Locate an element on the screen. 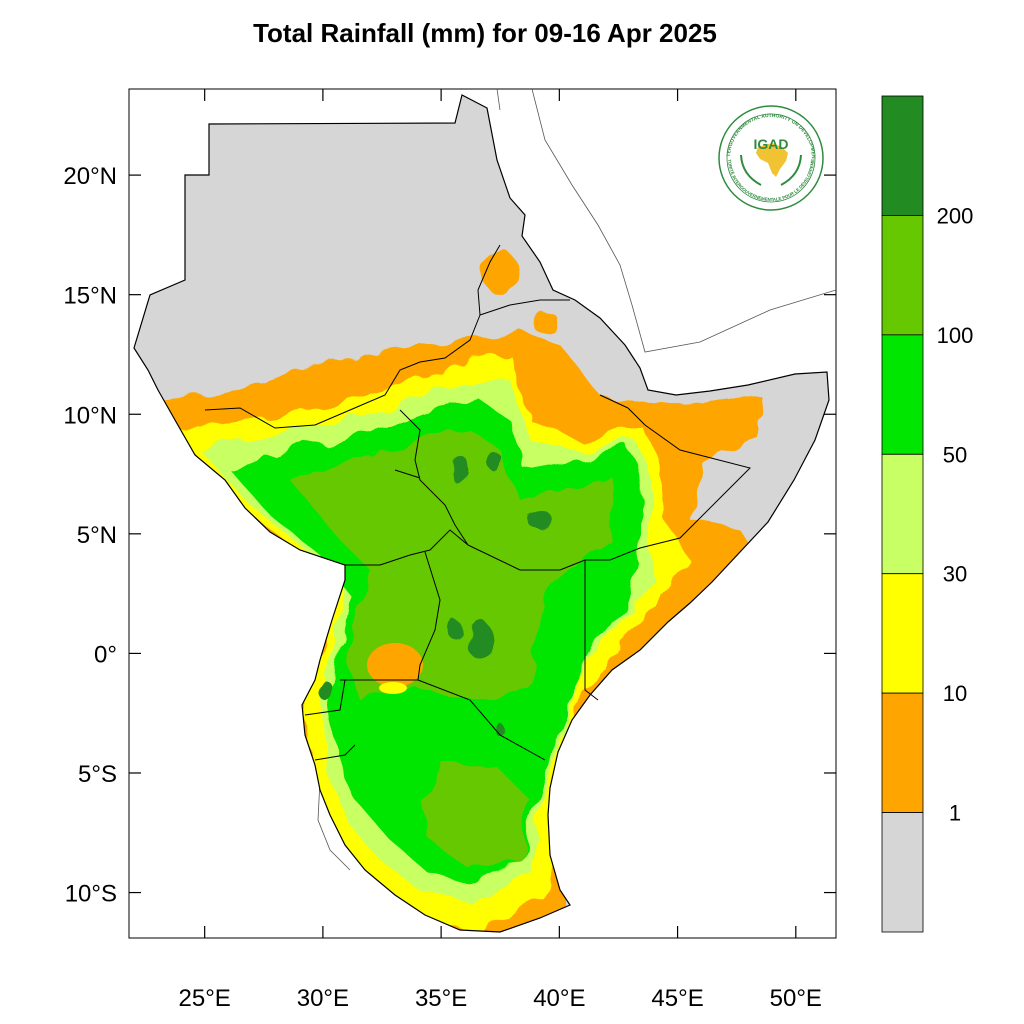 Image resolution: width=1024 pixels, height=1024 pixels. logo-acronym: IGAD is located at coordinates (771, 144).